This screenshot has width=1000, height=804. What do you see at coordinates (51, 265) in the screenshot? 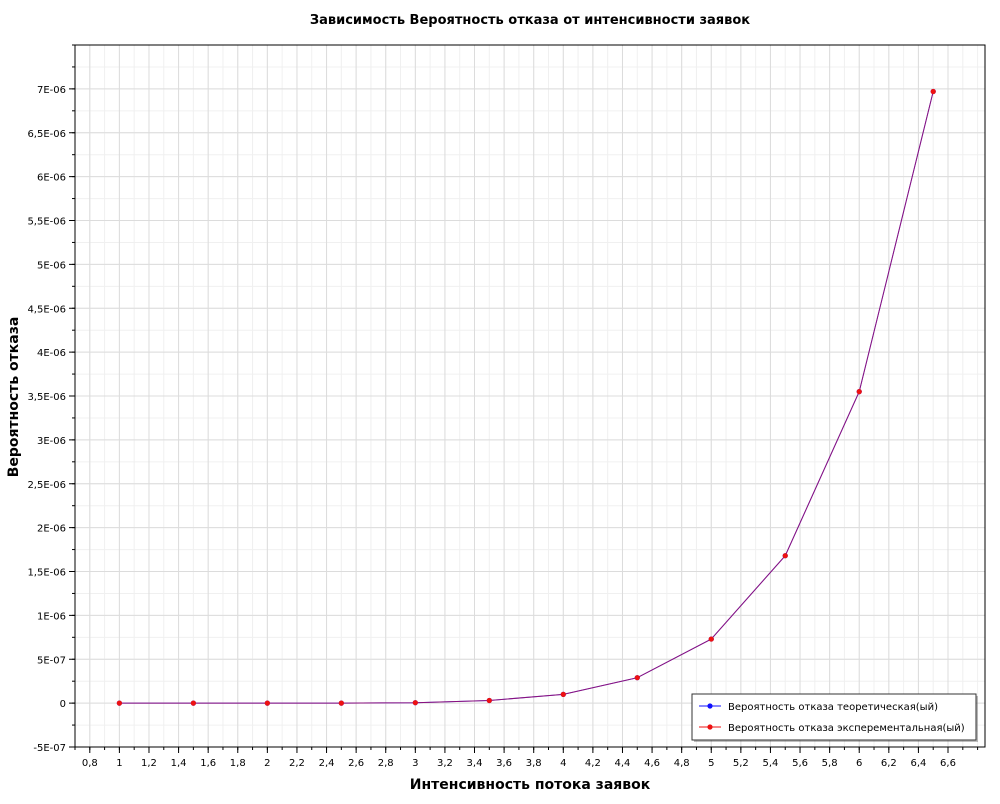
I see `y-tick-label: 5E-06` at bounding box center [51, 265].